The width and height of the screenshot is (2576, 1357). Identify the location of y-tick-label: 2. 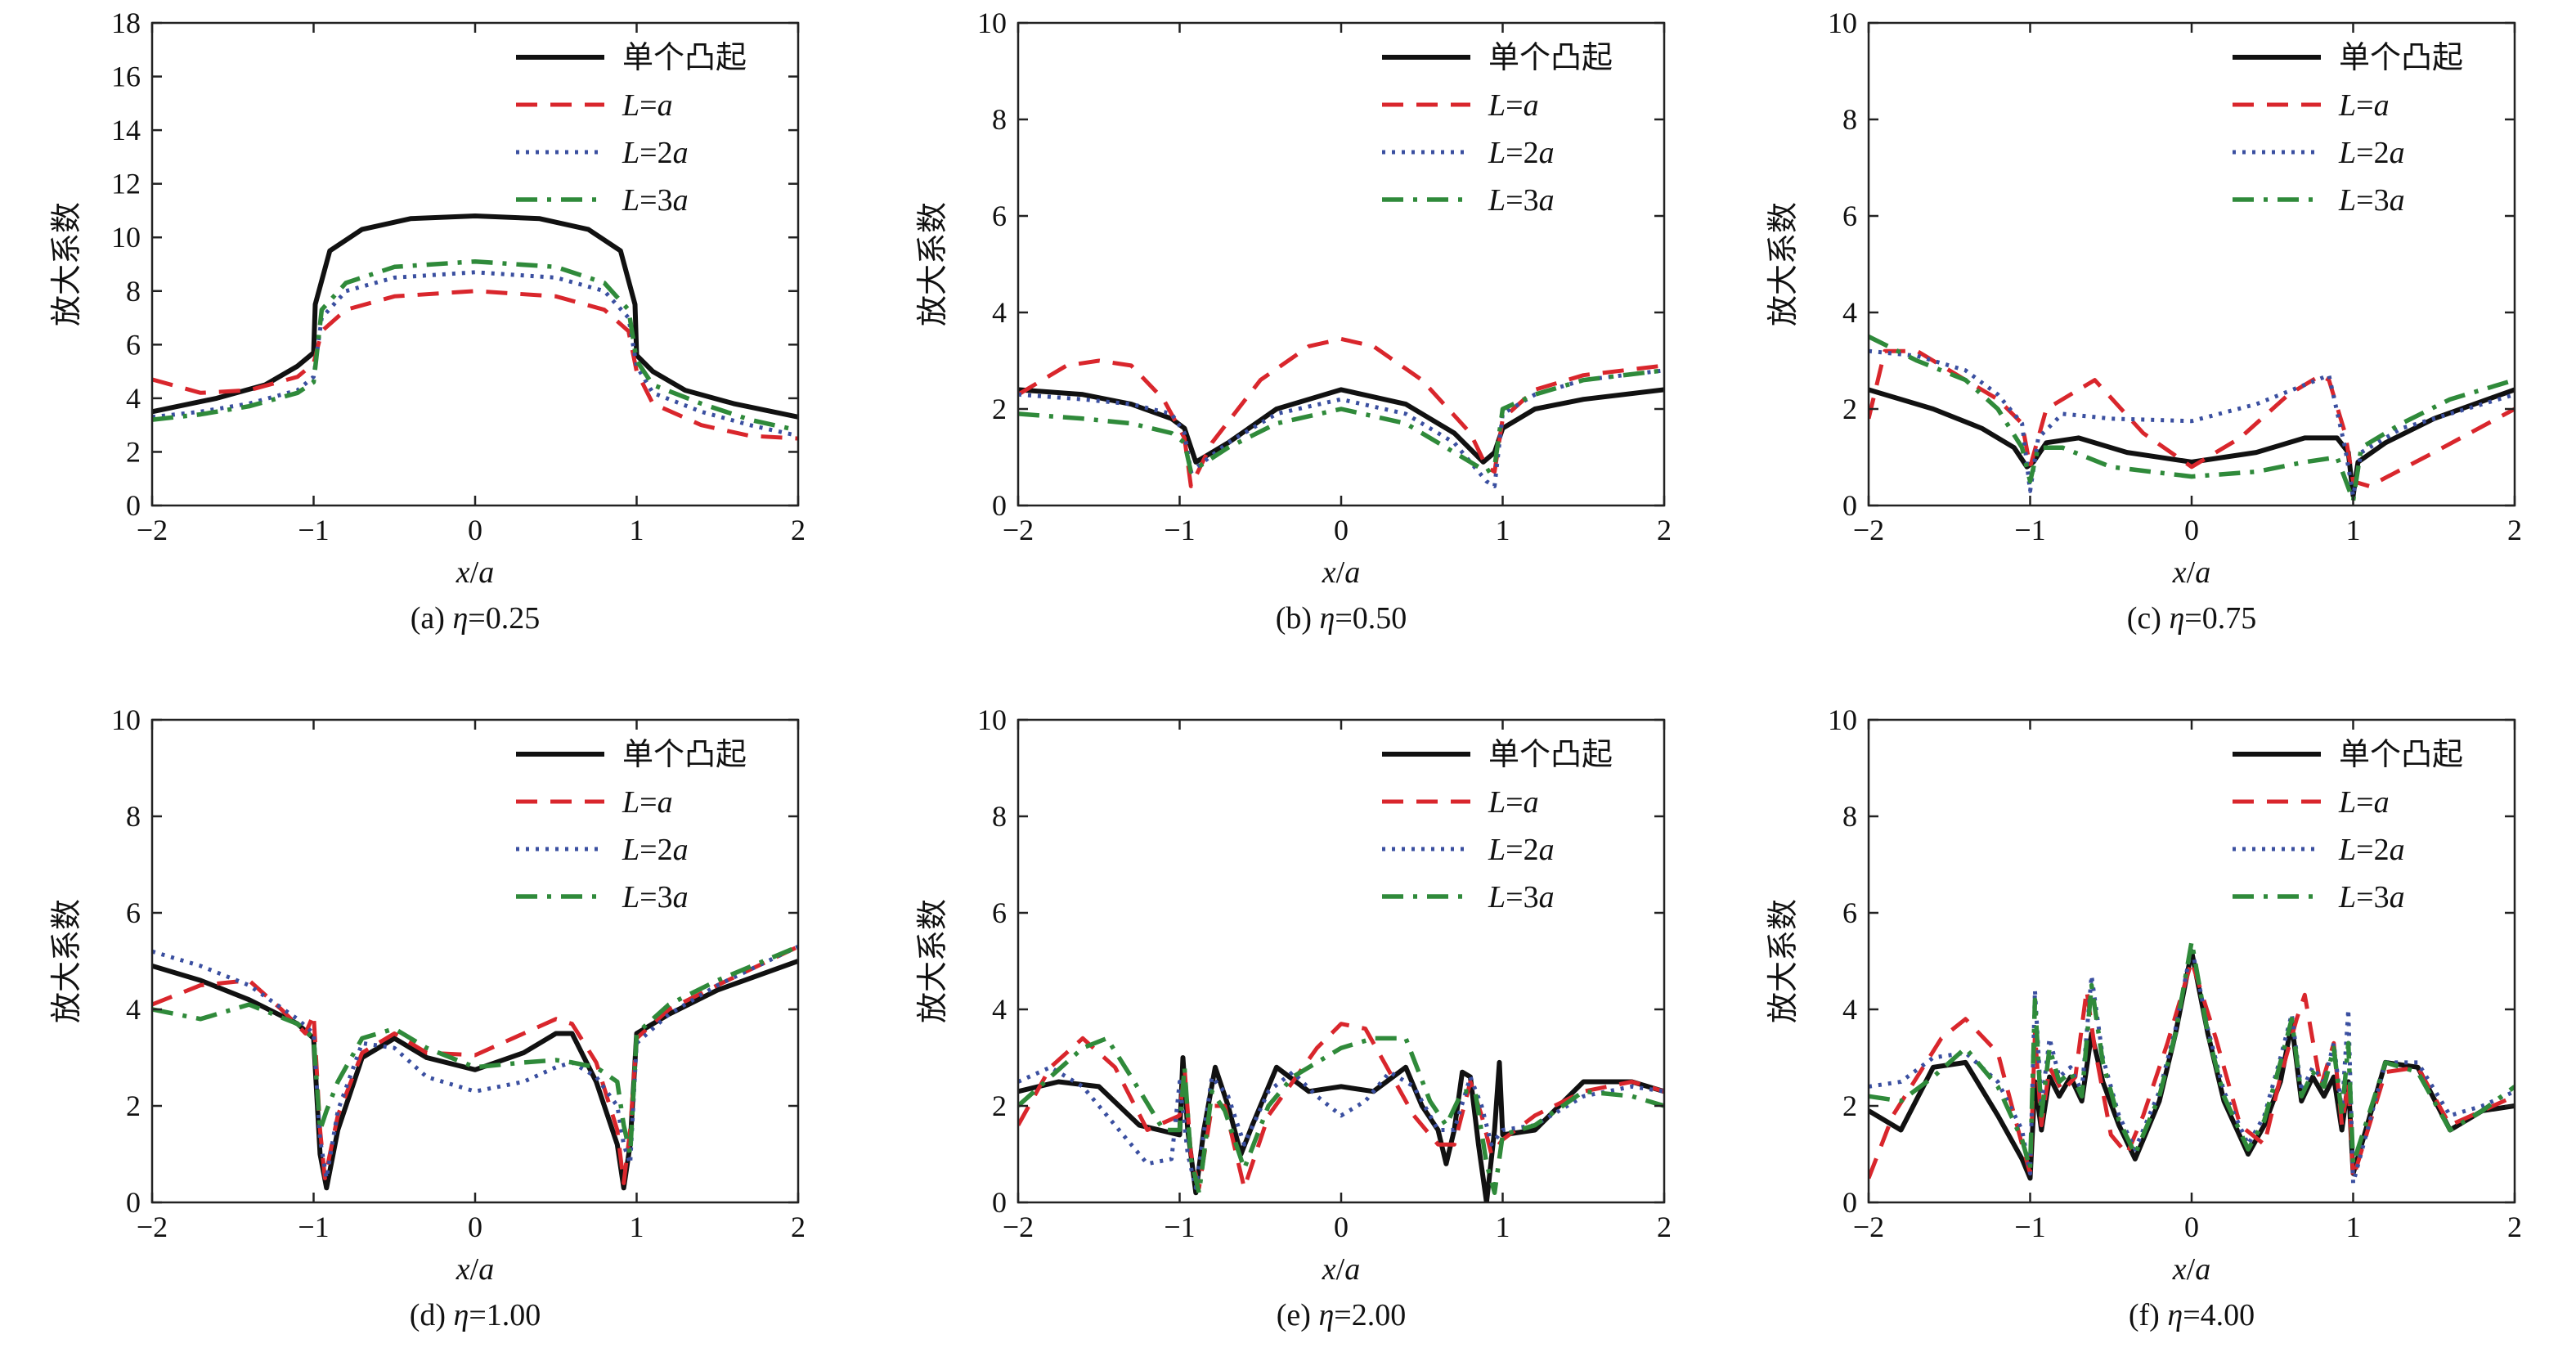
(1000, 409).